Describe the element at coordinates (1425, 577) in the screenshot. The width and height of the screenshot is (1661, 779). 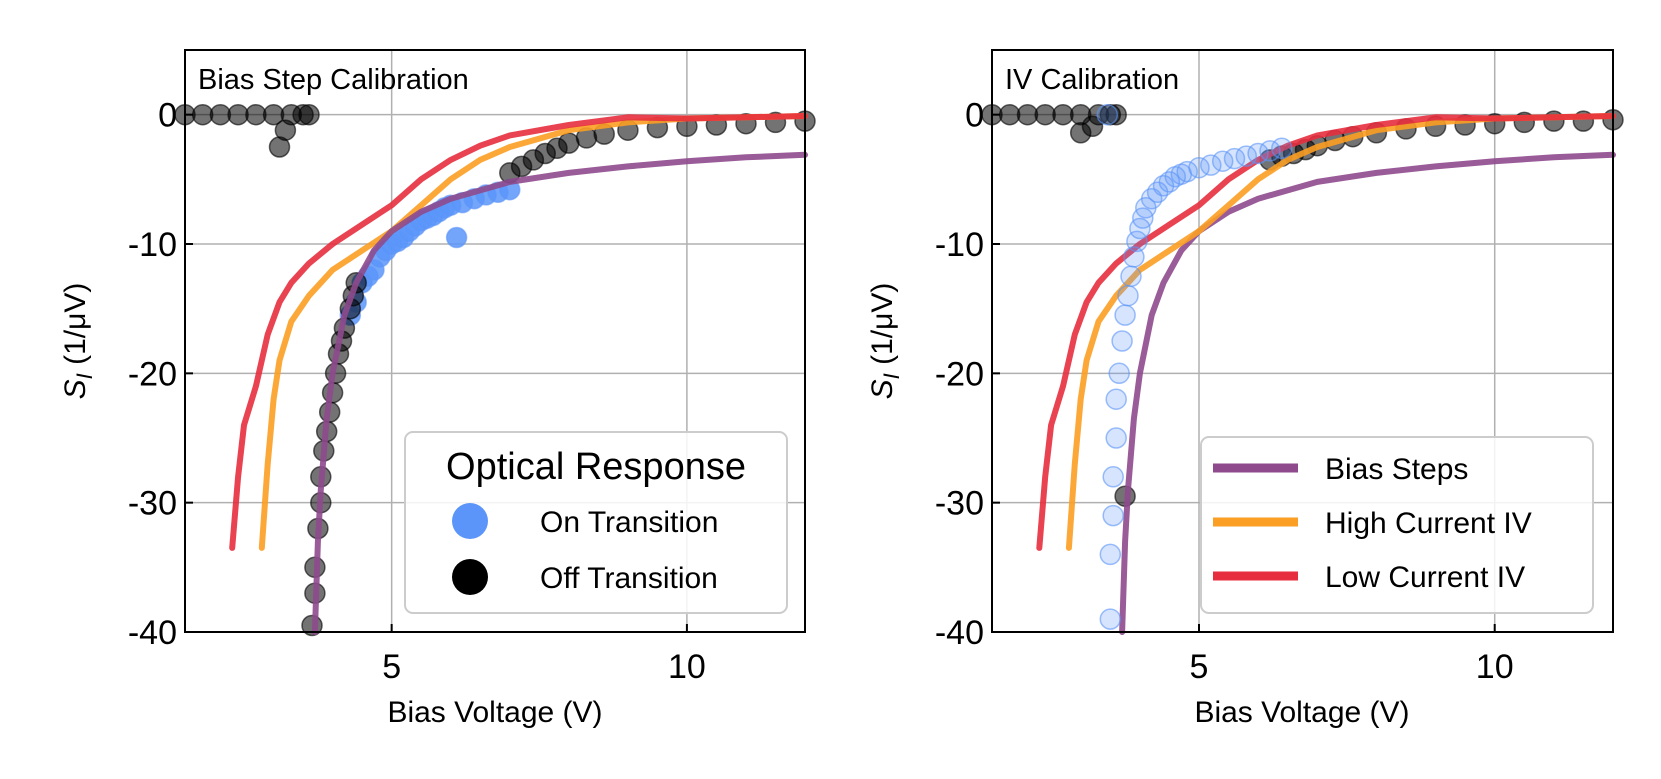
I see `legend-label-low-current-iv: Low Current IV` at that location.